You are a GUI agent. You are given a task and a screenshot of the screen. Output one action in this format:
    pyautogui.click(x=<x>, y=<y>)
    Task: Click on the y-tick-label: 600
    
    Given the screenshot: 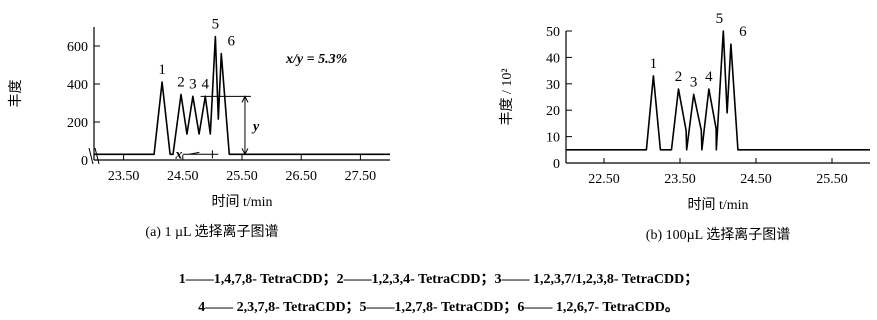 What is the action you would take?
    pyautogui.click(x=77, y=47)
    